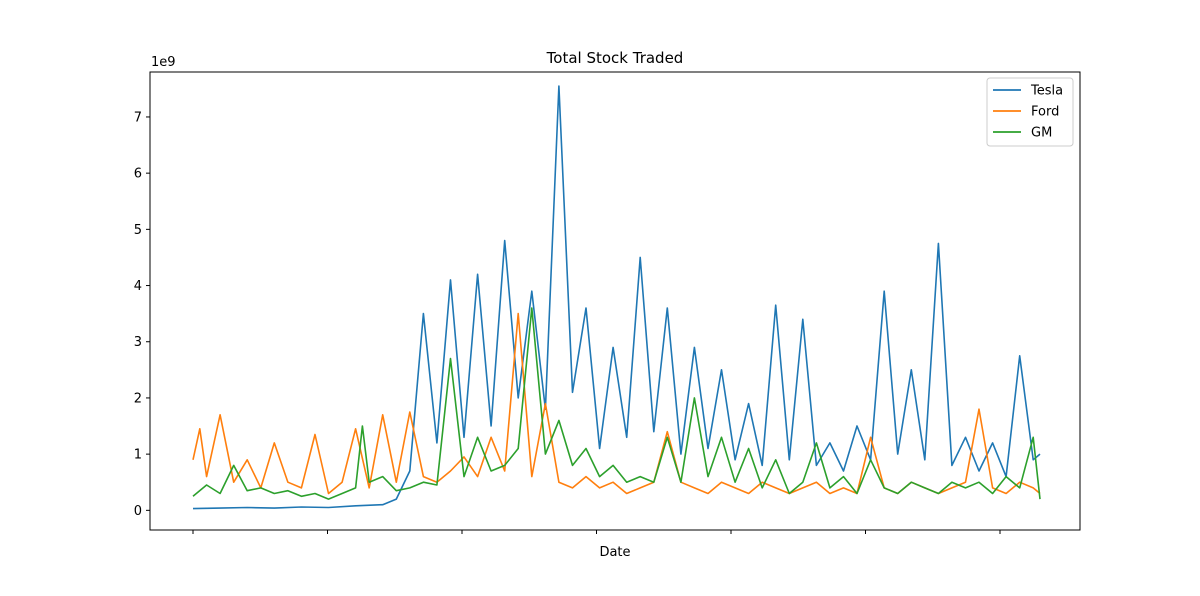 Image resolution: width=1200 pixels, height=596 pixels. What do you see at coordinates (138, 342) in the screenshot?
I see `y-tick-label: 3` at bounding box center [138, 342].